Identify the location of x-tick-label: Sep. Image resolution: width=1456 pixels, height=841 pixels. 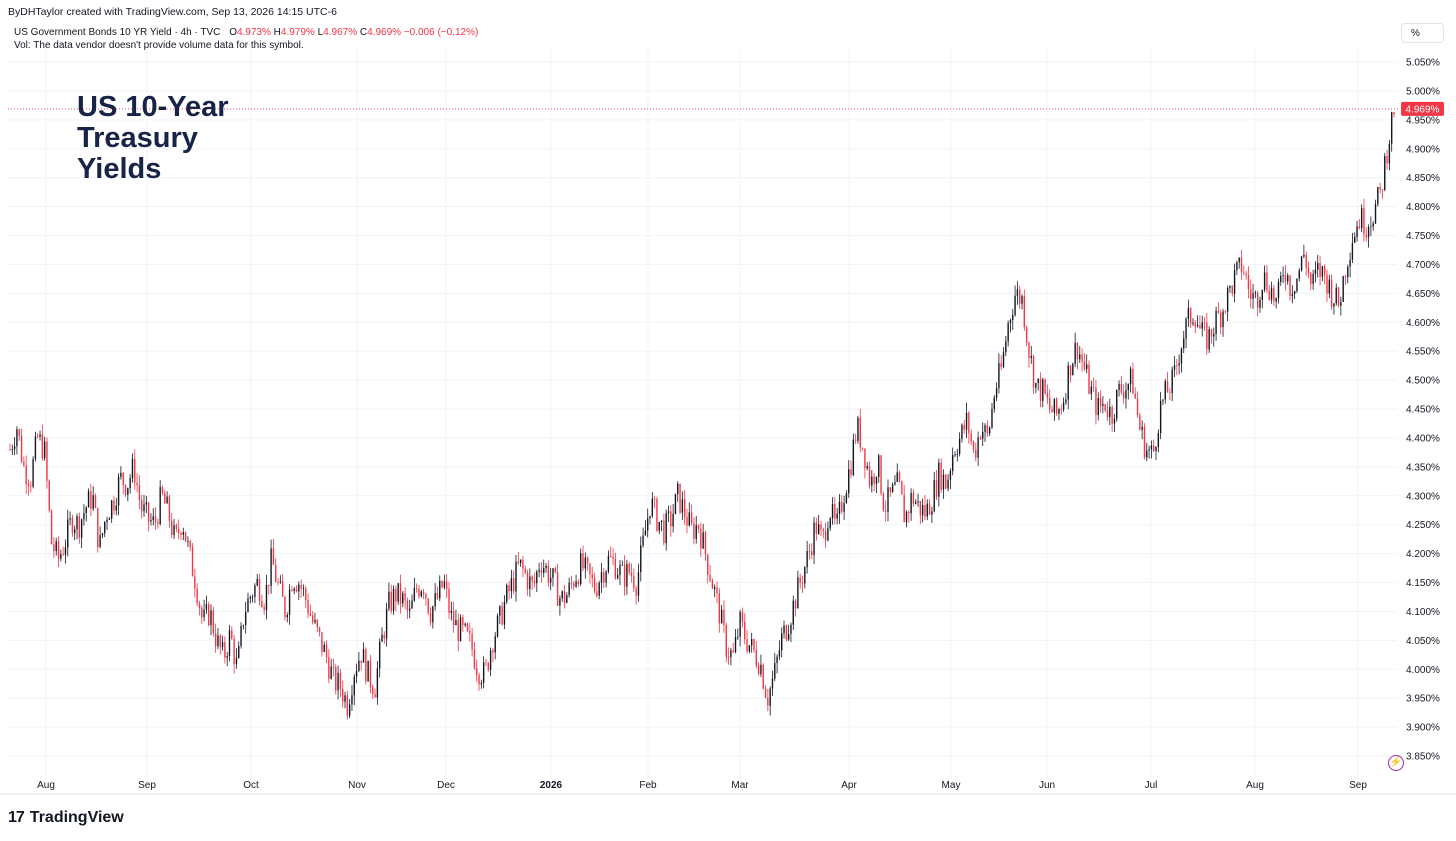
(147, 785).